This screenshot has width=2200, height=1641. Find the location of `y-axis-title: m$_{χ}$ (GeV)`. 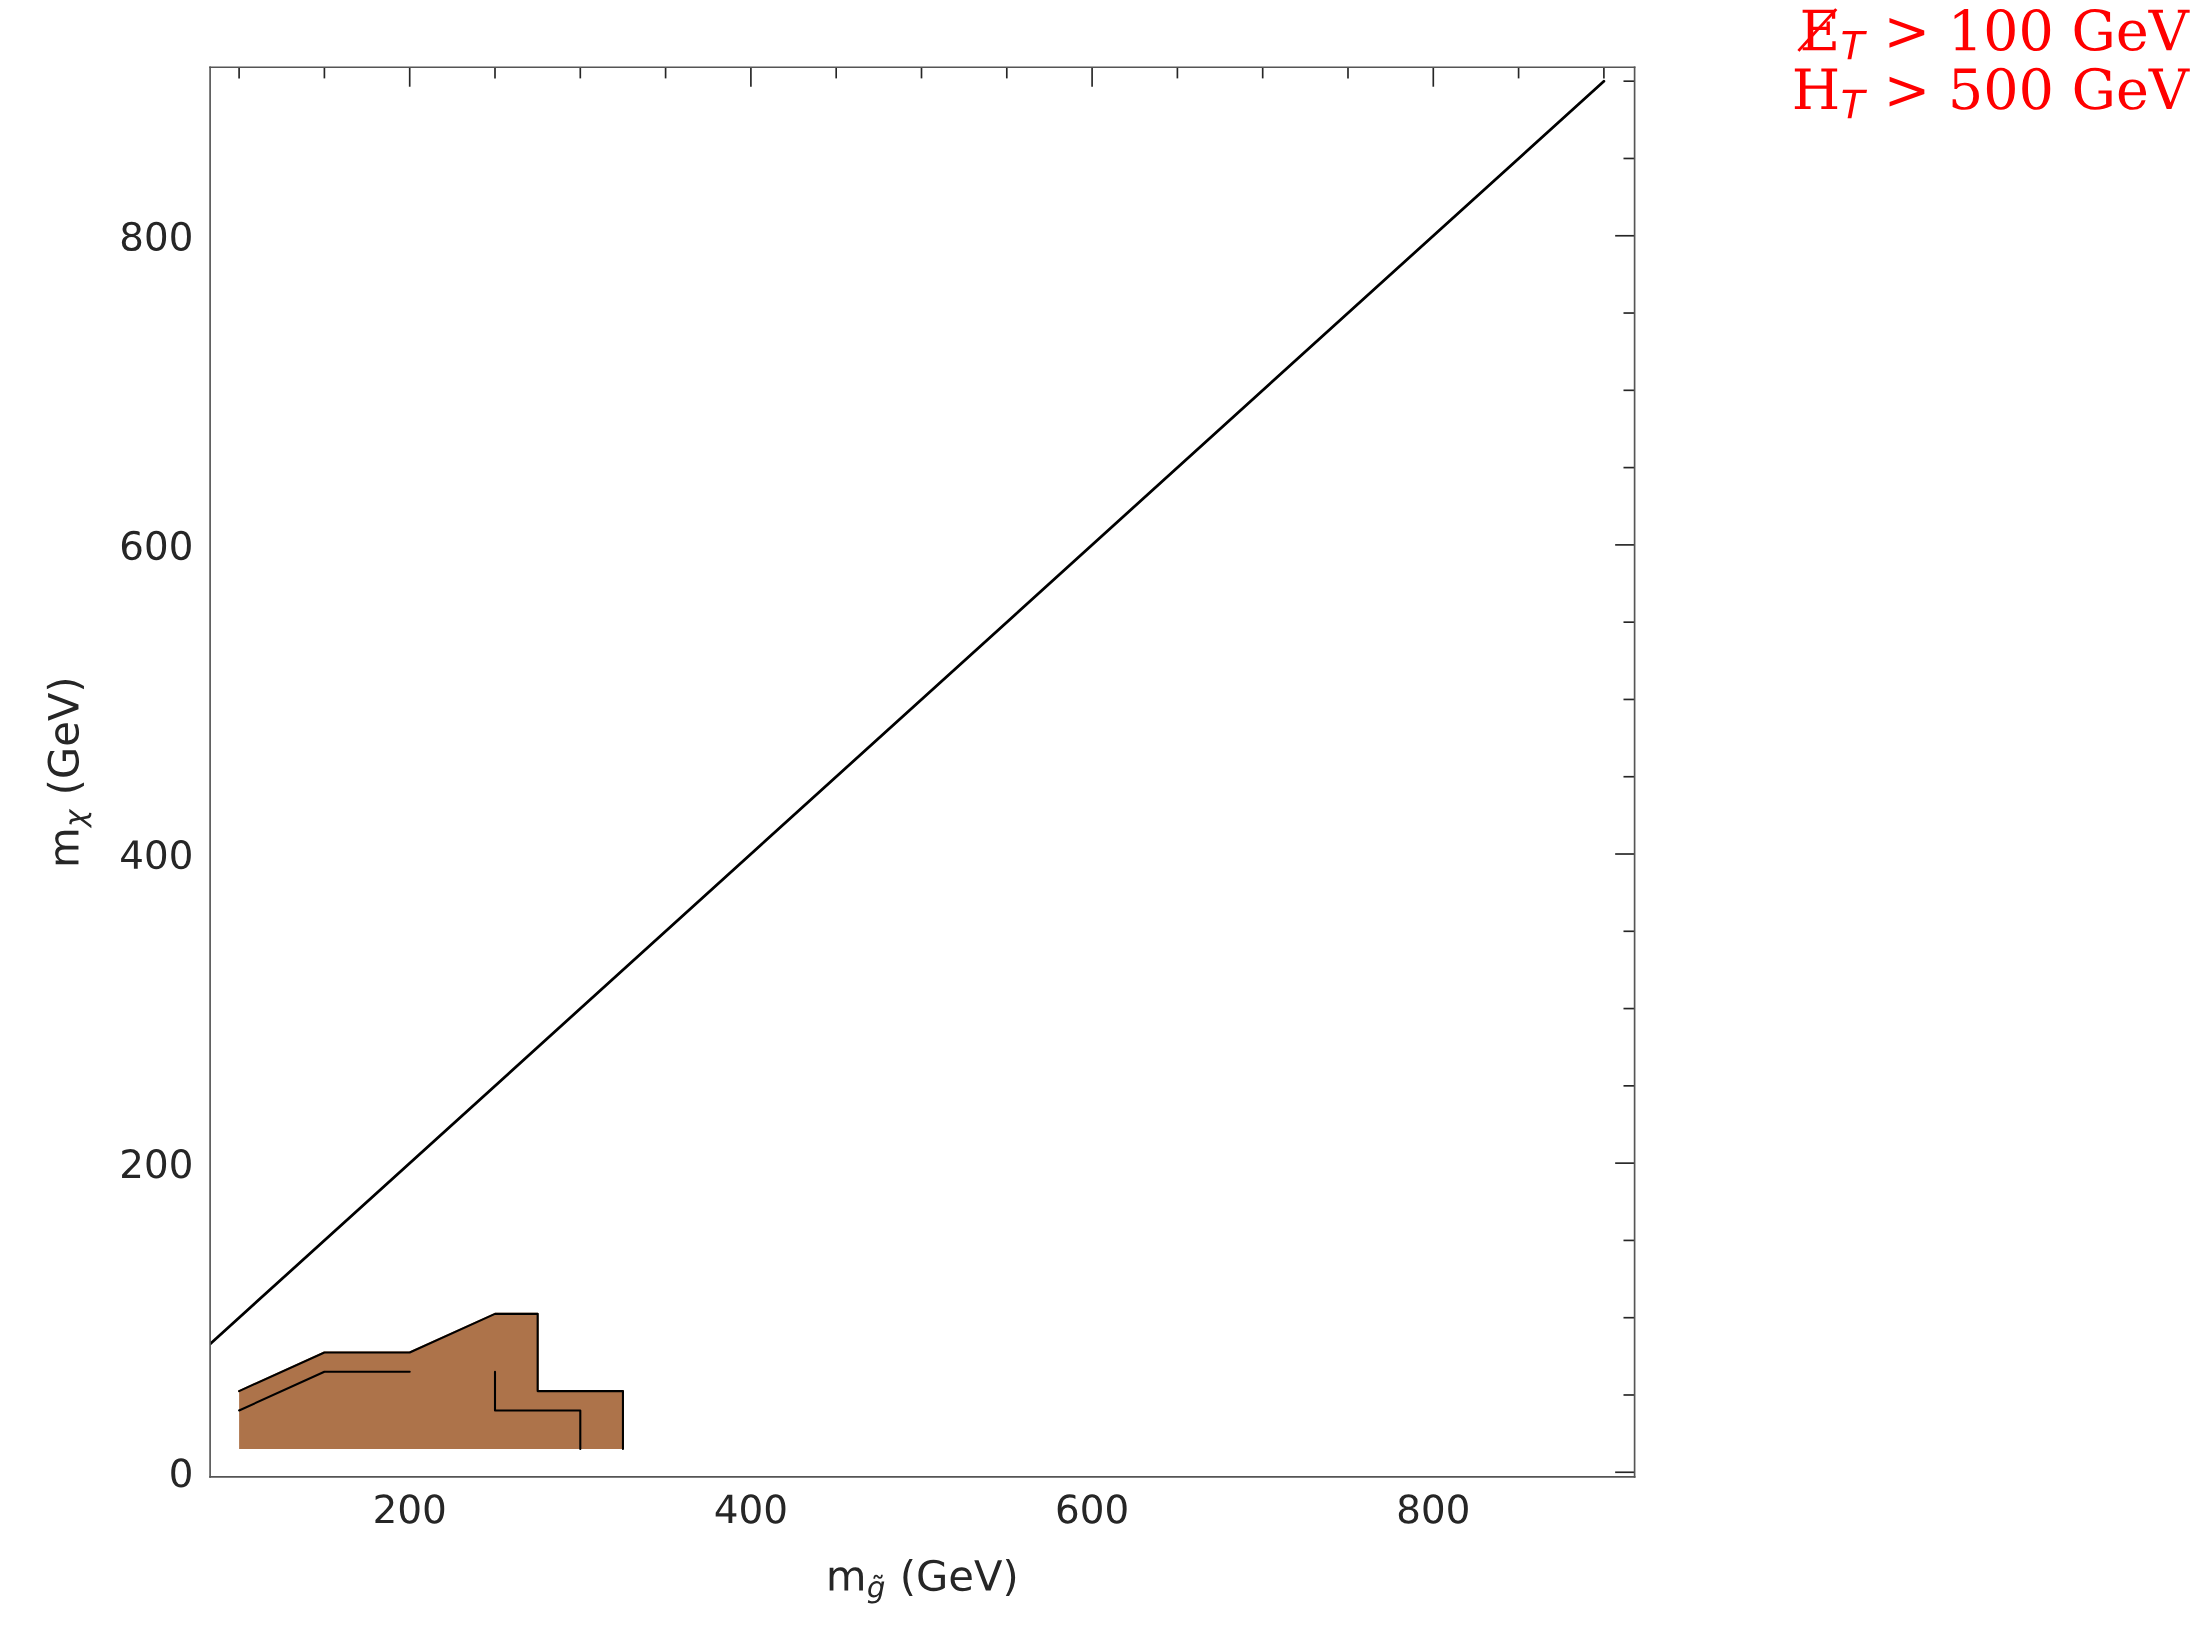

y-axis-title: m$_{χ}$ (GeV) is located at coordinates (69, 772).